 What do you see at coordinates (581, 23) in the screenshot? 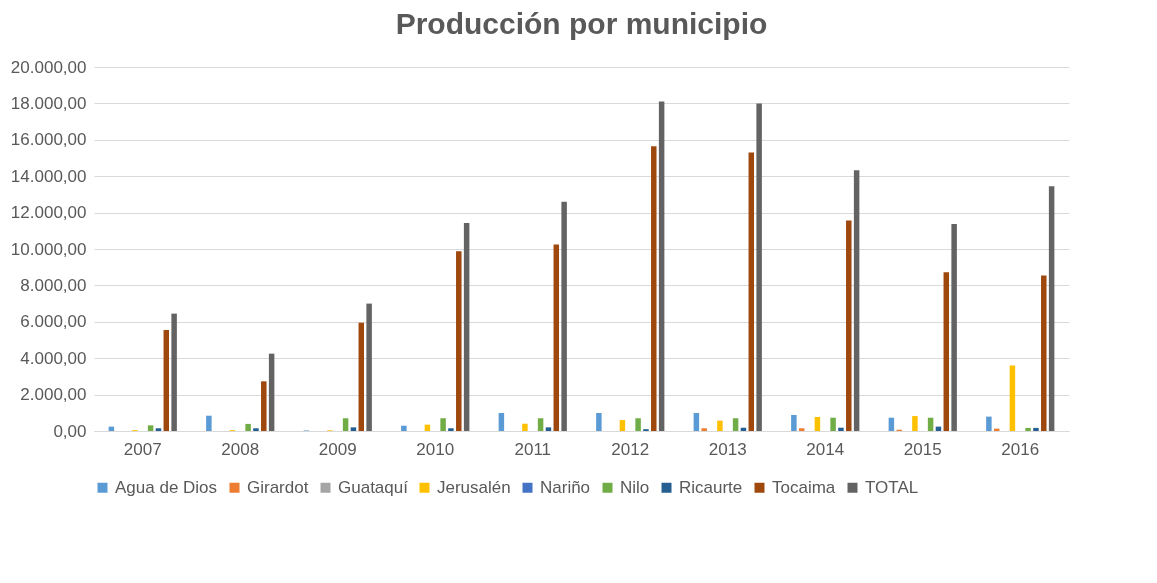
I see `chart-title: Producción por municipio` at bounding box center [581, 23].